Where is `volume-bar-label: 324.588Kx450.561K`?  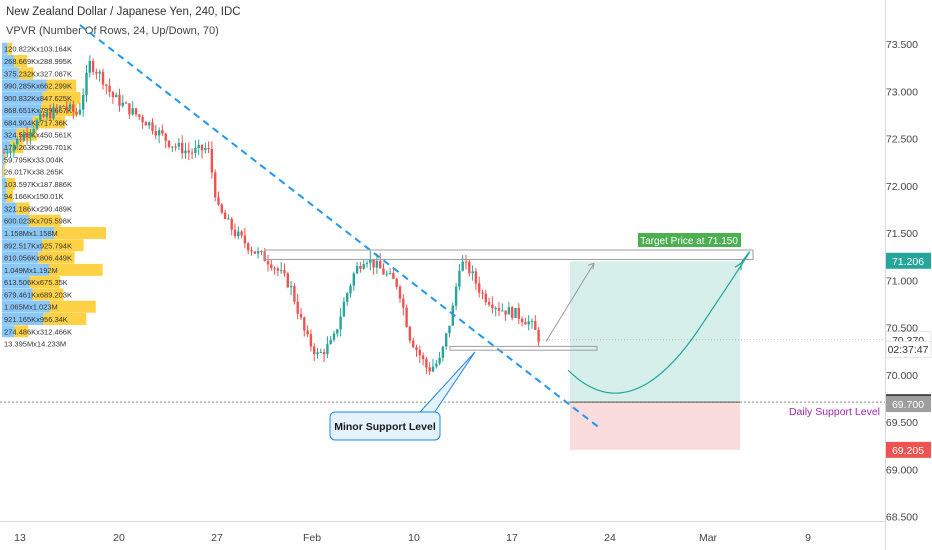
volume-bar-label: 324.588Kx450.561K is located at coordinates (38, 135).